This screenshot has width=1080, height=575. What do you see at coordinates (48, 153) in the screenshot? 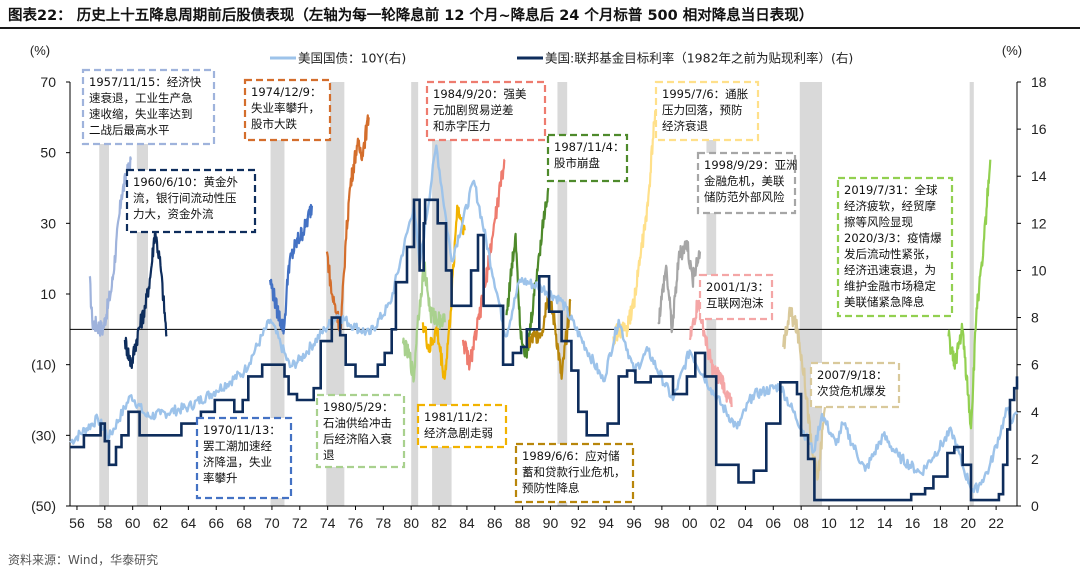
I see `left-tick-label: 50` at bounding box center [48, 153].